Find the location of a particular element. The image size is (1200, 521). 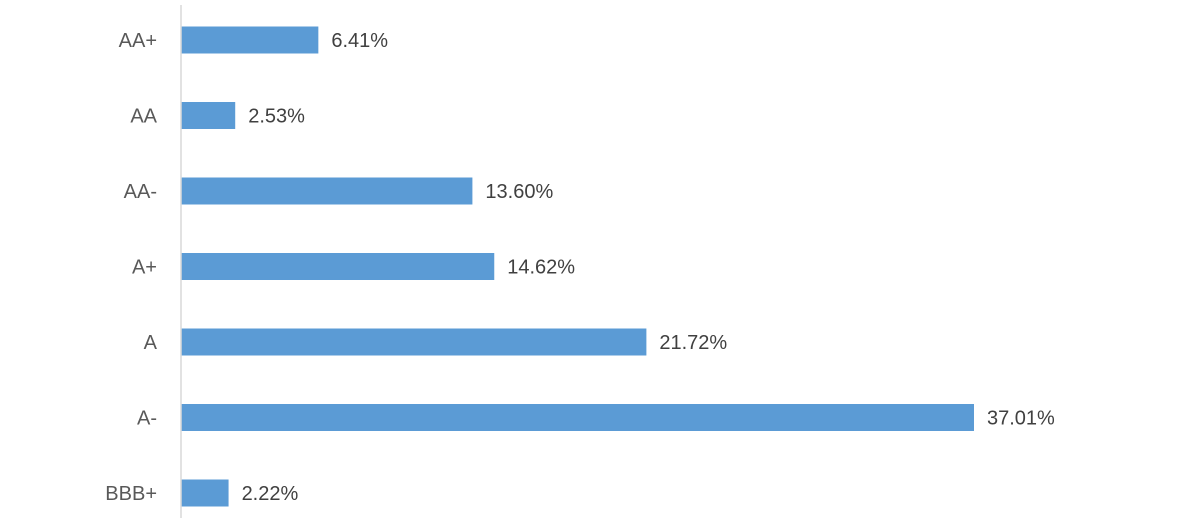

data-label-A+: 14.62% is located at coordinates (541, 268).